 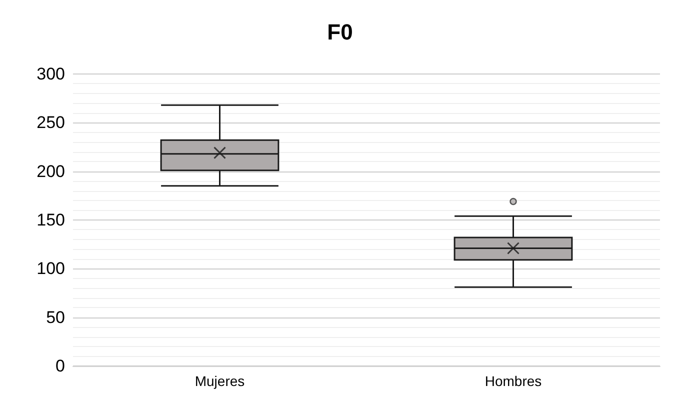 What do you see at coordinates (50, 220) in the screenshot?
I see `y-tick-label: 150` at bounding box center [50, 220].